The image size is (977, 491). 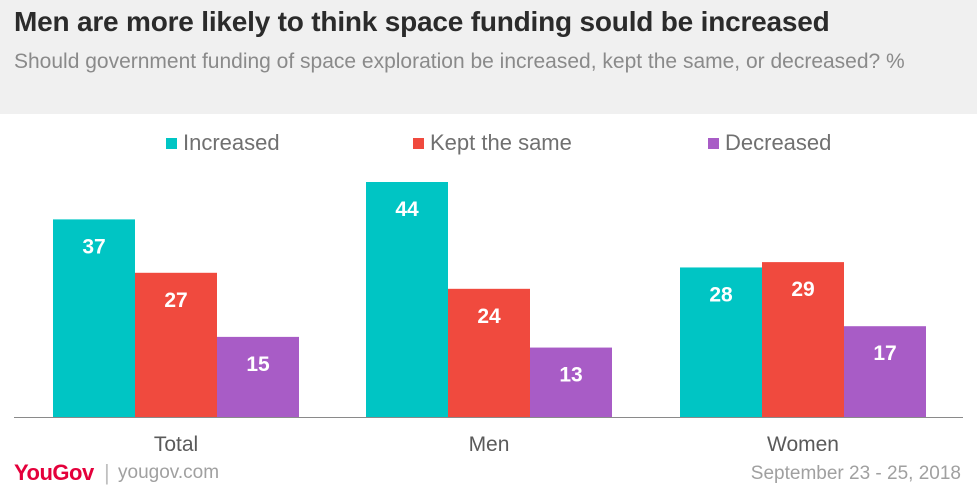 What do you see at coordinates (54, 472) in the screenshot?
I see `yougov-logo: YouGov` at bounding box center [54, 472].